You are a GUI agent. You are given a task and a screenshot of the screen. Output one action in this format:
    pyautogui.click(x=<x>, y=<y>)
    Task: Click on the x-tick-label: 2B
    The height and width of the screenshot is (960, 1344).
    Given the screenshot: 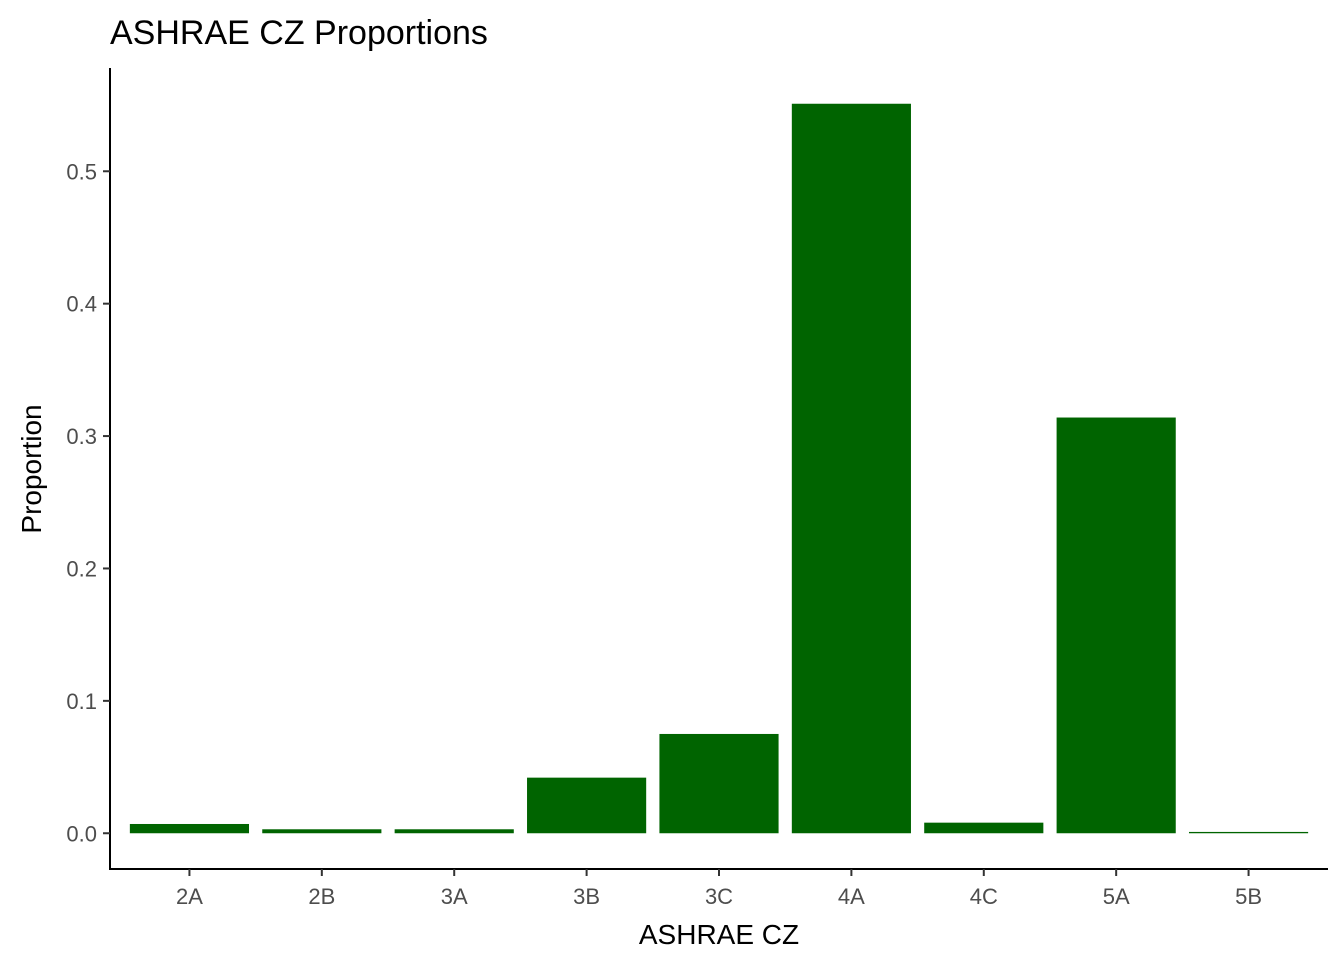 What is the action you would take?
    pyautogui.click(x=321, y=896)
    